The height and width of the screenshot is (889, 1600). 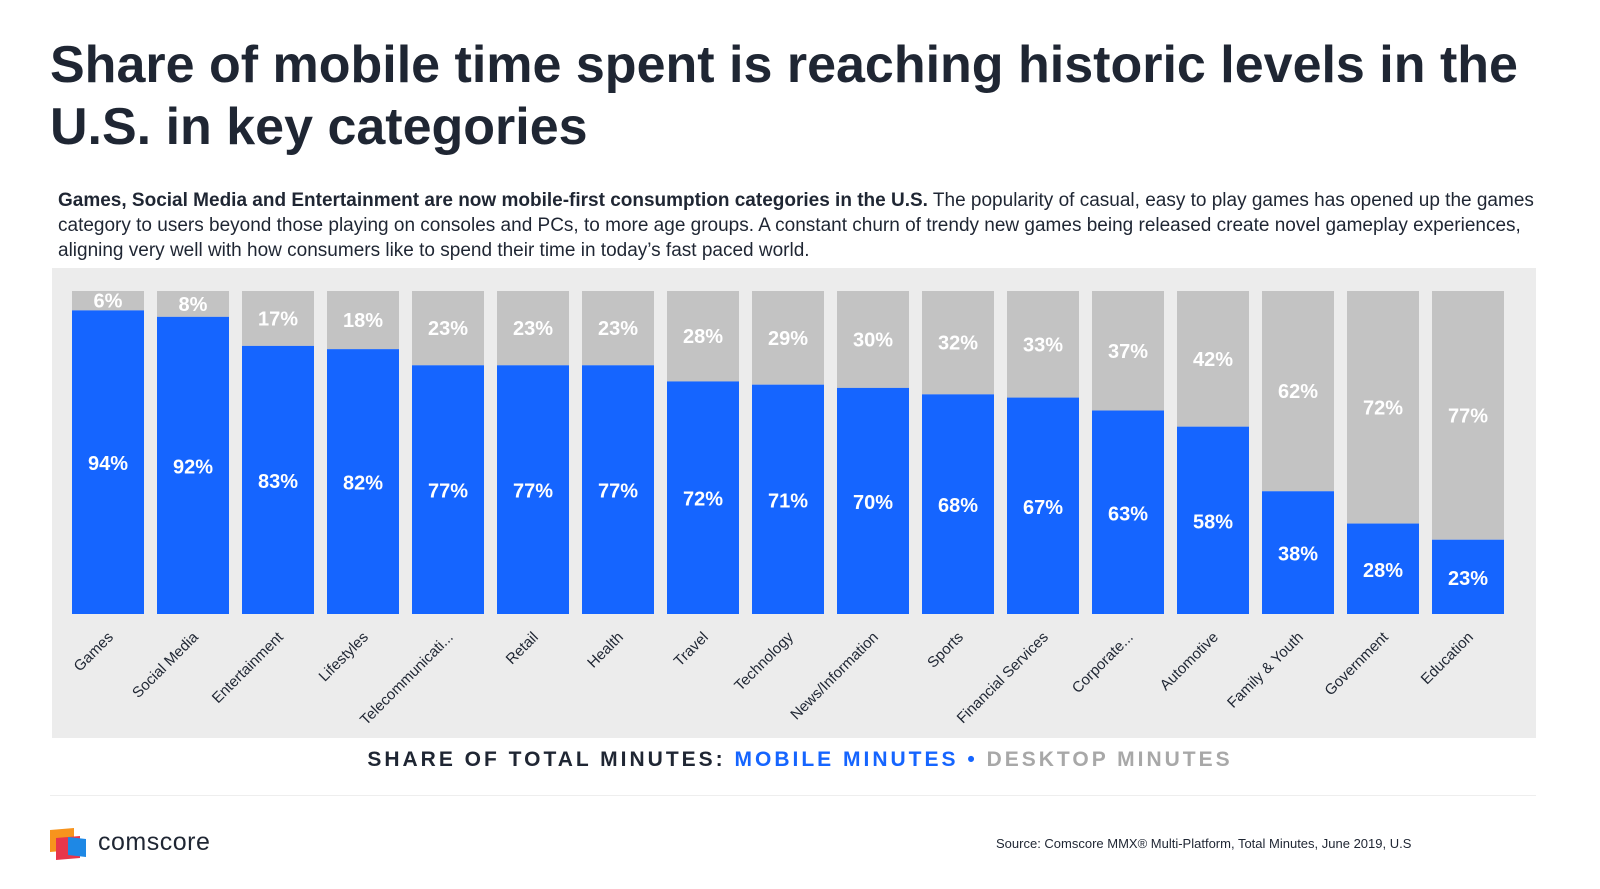 I want to click on mobile-value-label: 94%, so click(x=108, y=464).